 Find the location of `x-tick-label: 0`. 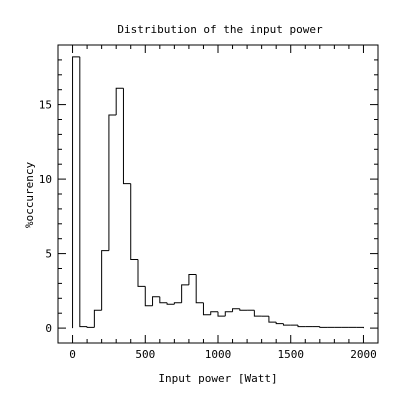

x-tick-label: 0 is located at coordinates (72, 354).